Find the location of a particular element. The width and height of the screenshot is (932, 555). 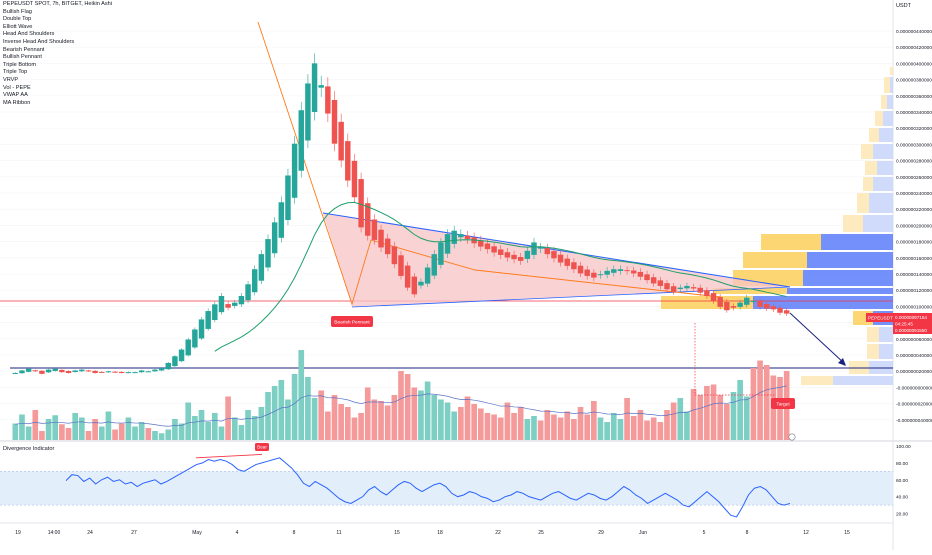

time-tick-label: 24 is located at coordinates (90, 533).